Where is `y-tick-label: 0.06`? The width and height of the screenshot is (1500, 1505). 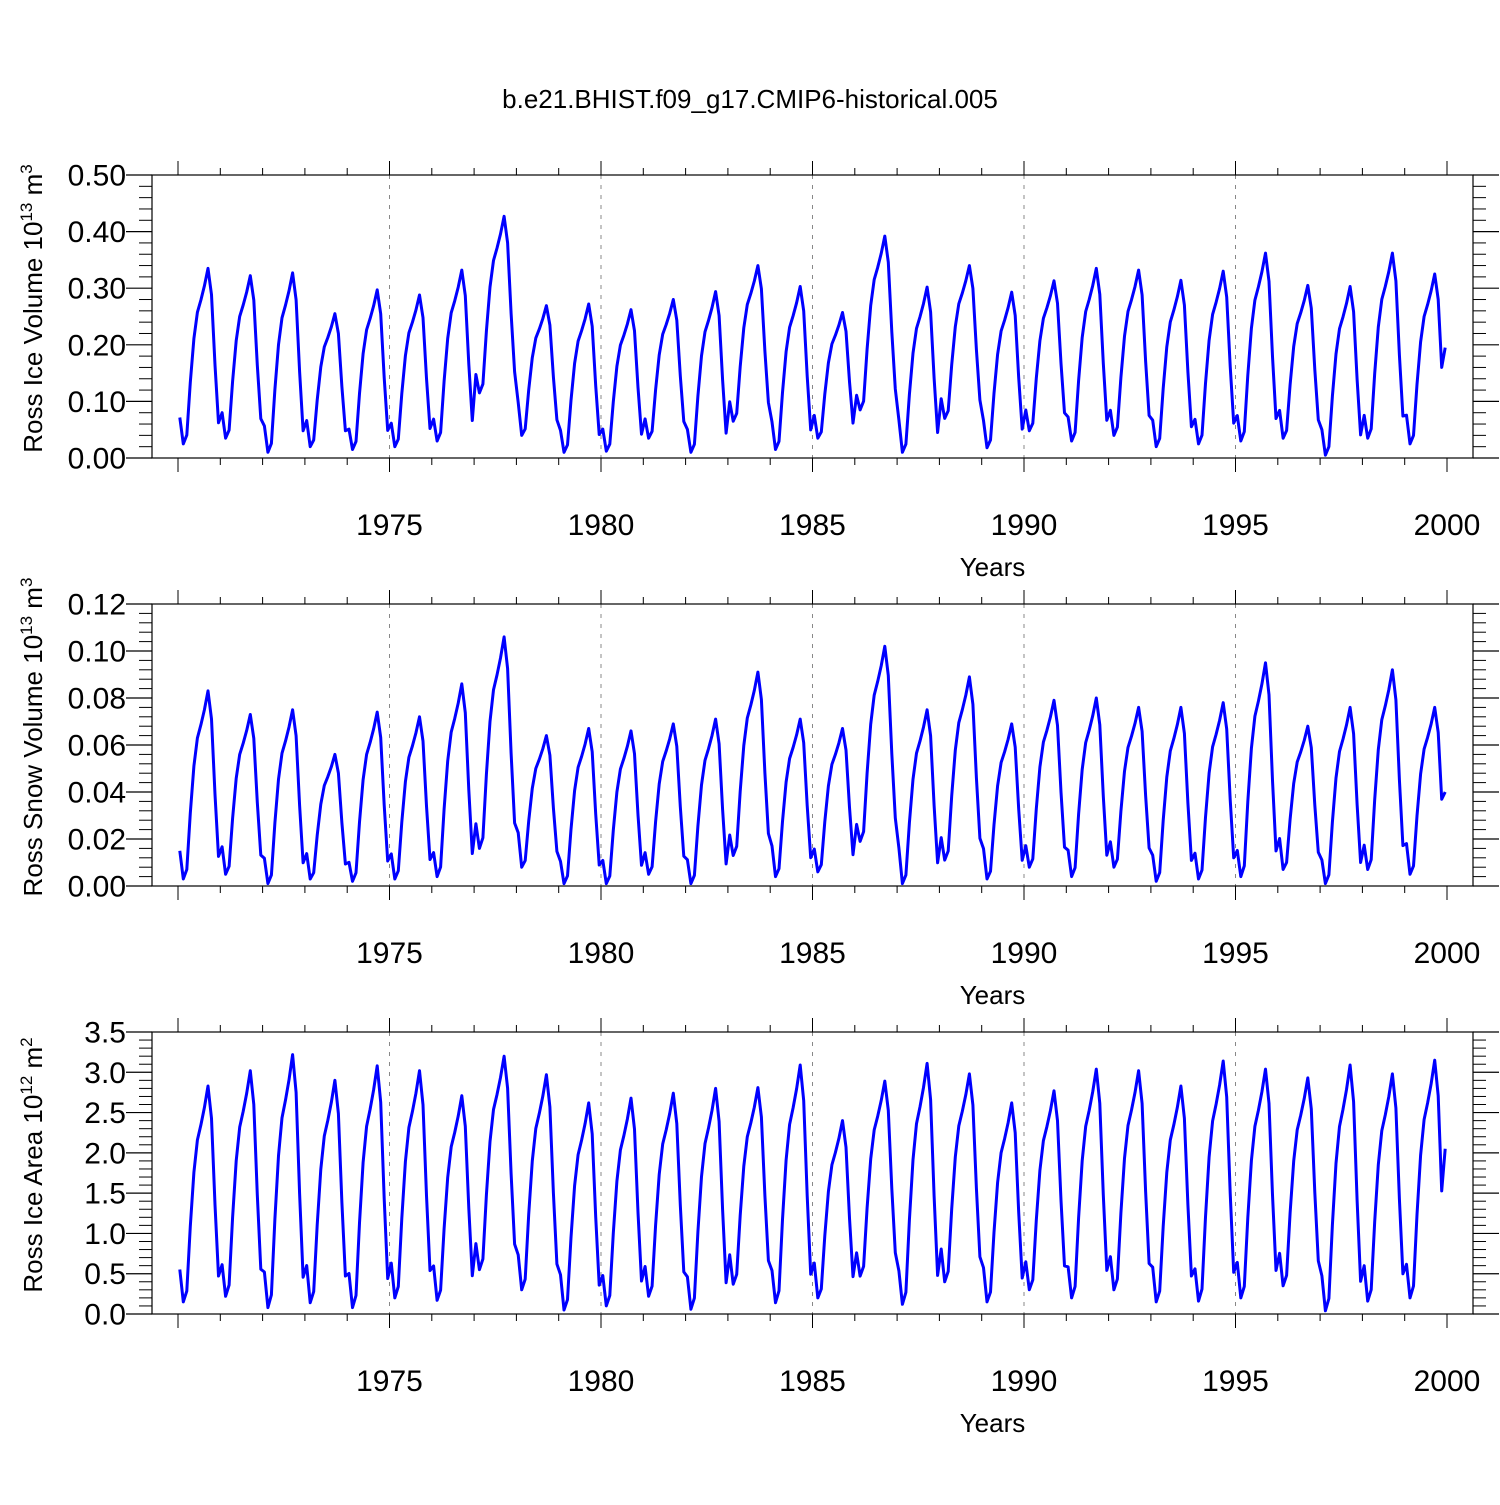
y-tick-label: 0.06 is located at coordinates (97, 746).